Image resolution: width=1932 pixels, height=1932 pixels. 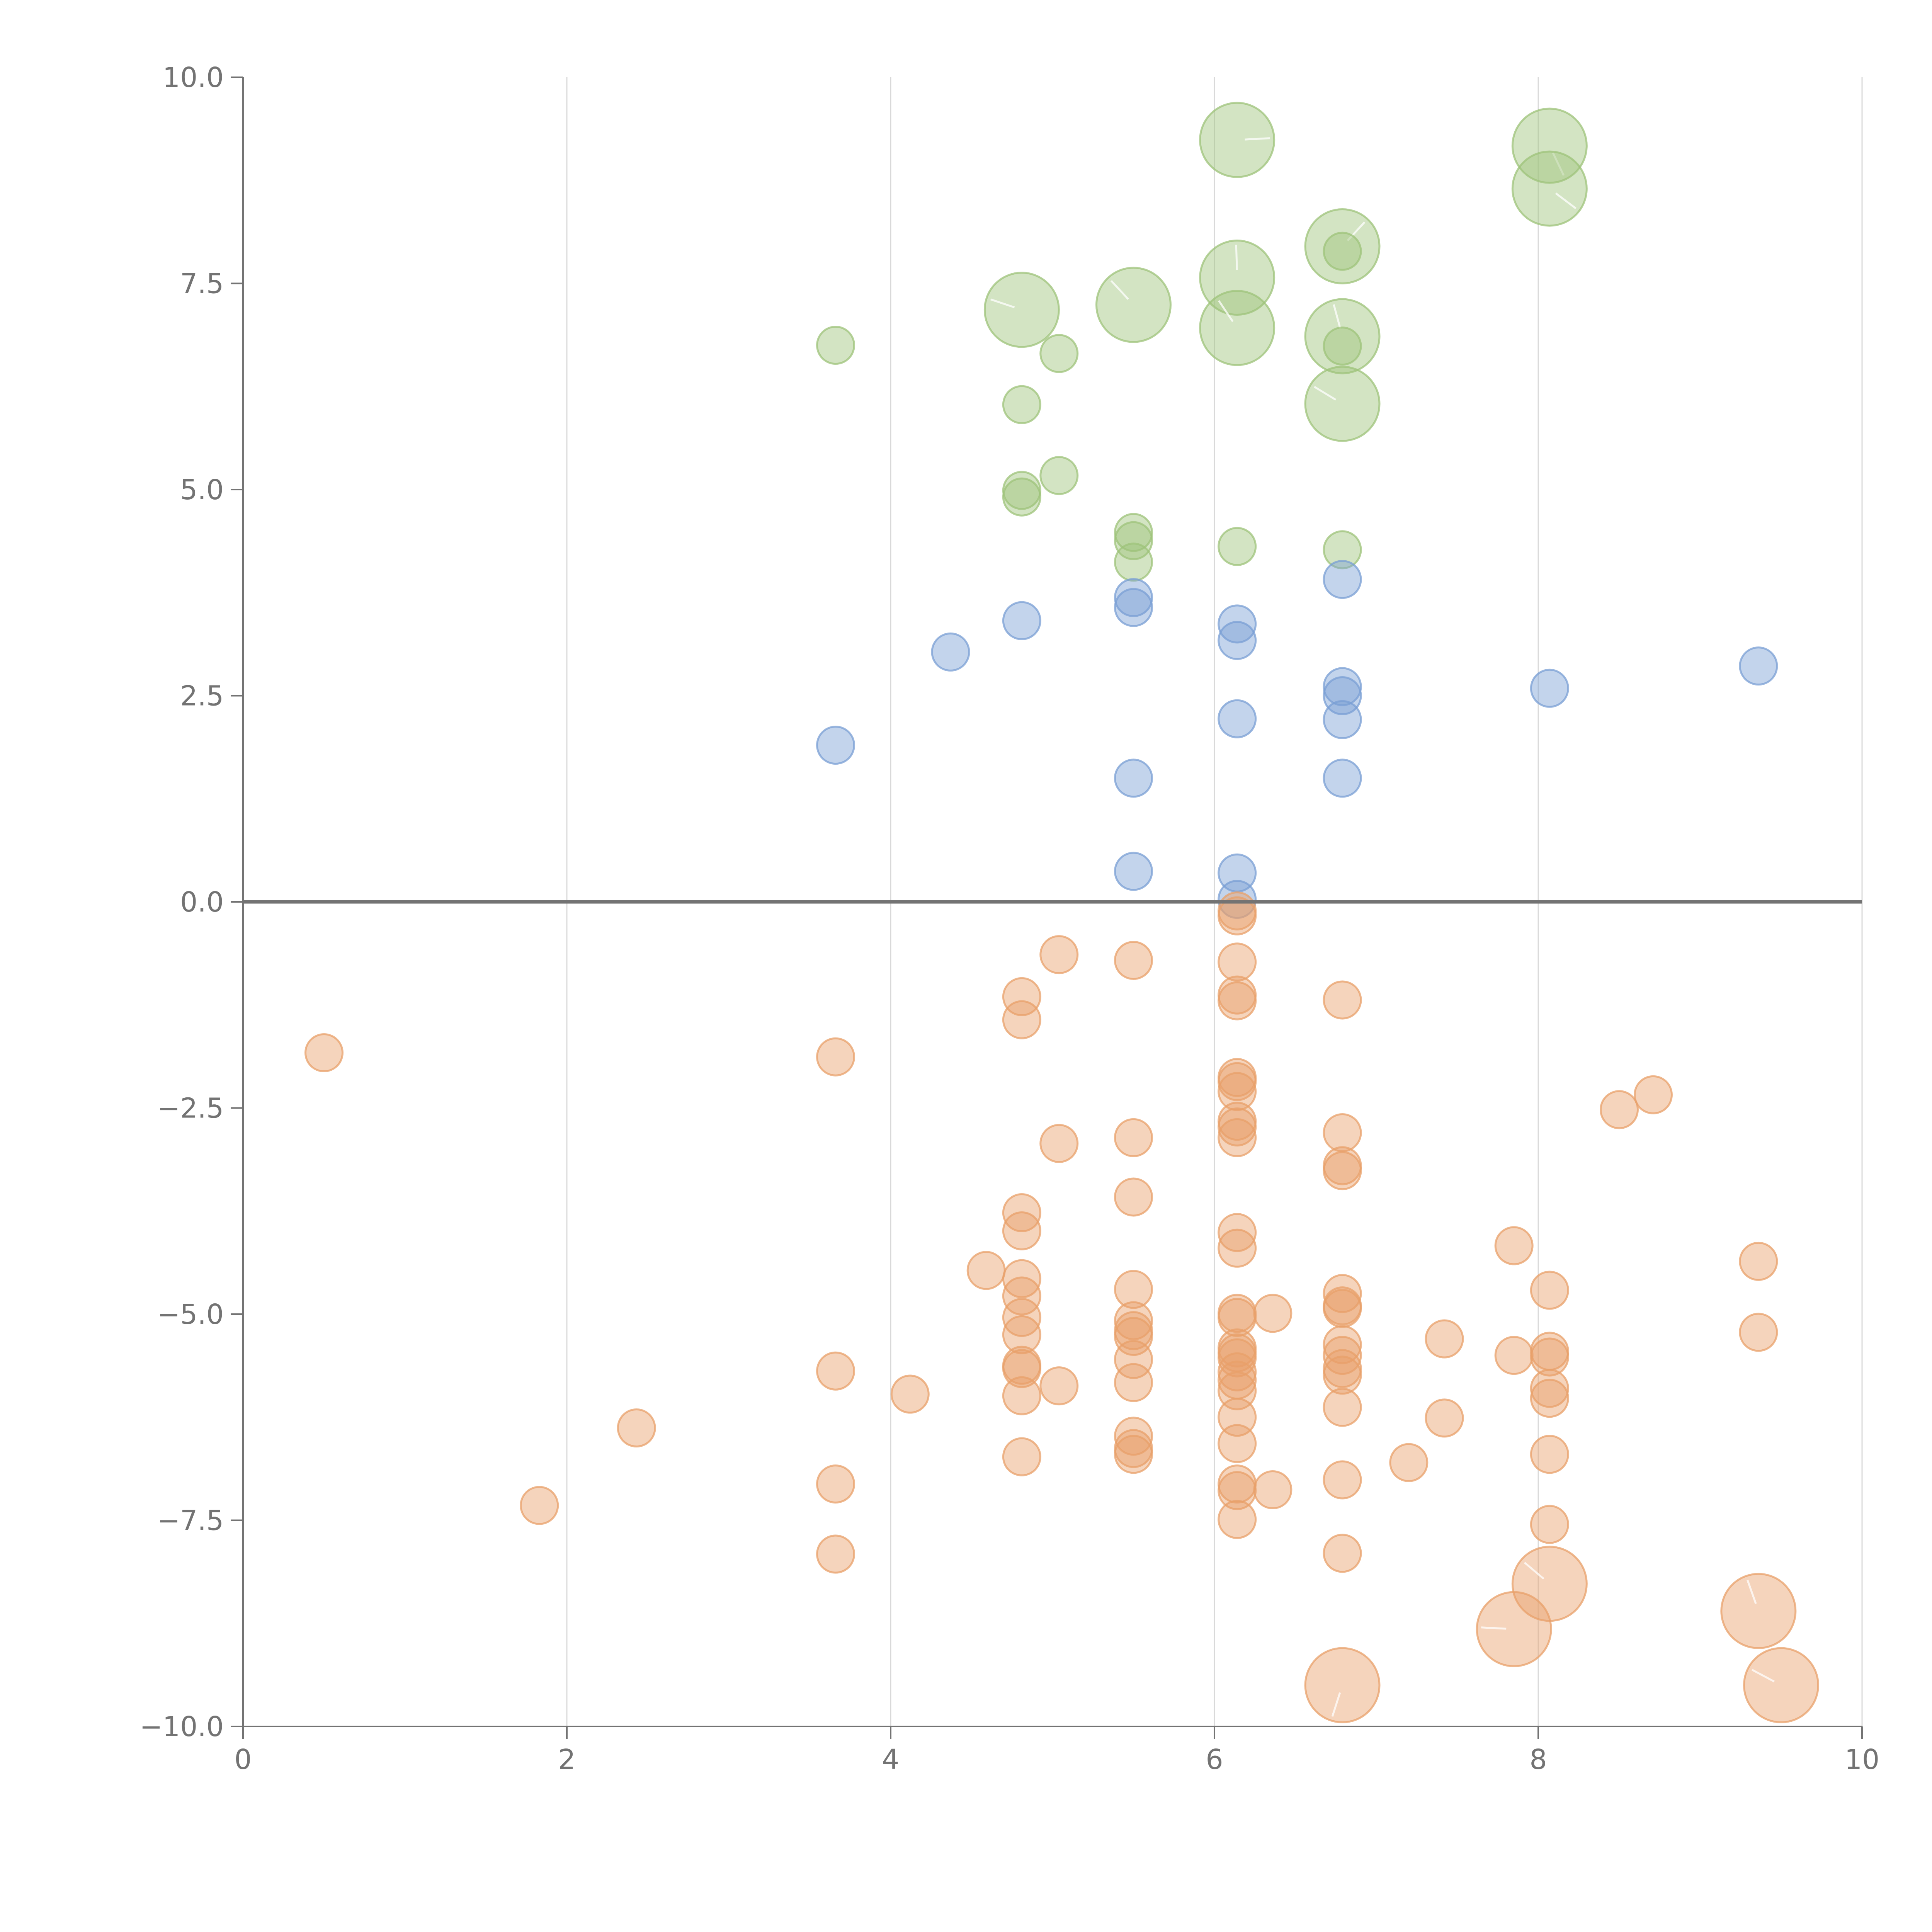 What do you see at coordinates (202, 696) in the screenshot?
I see `y-tick-label: 2.5` at bounding box center [202, 696].